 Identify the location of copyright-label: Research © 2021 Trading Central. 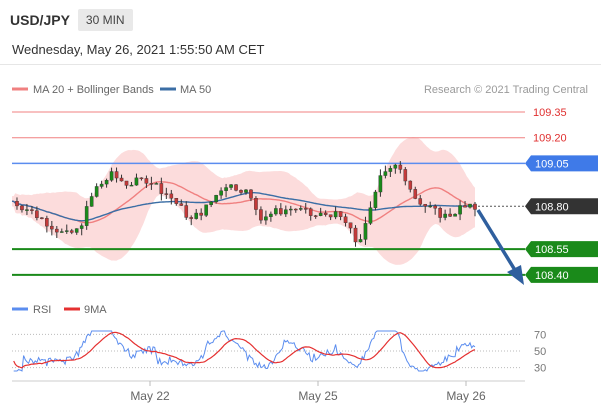
(506, 90).